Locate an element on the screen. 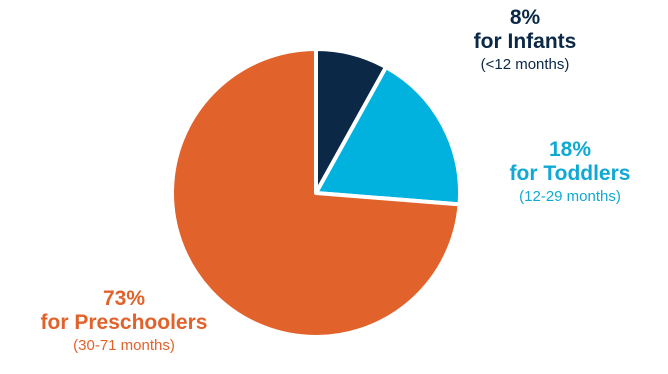 Image resolution: width=668 pixels, height=374 pixels. toddlers-name: for Toddlers is located at coordinates (570, 174).